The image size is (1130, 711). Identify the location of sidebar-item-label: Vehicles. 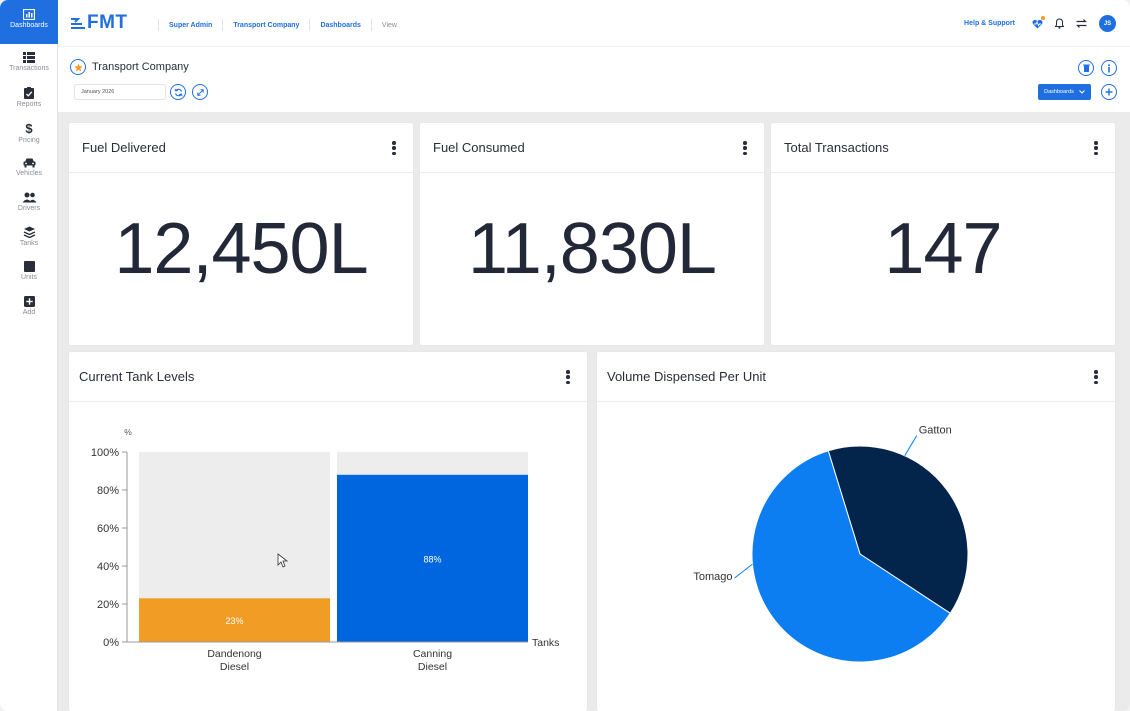
(29, 173).